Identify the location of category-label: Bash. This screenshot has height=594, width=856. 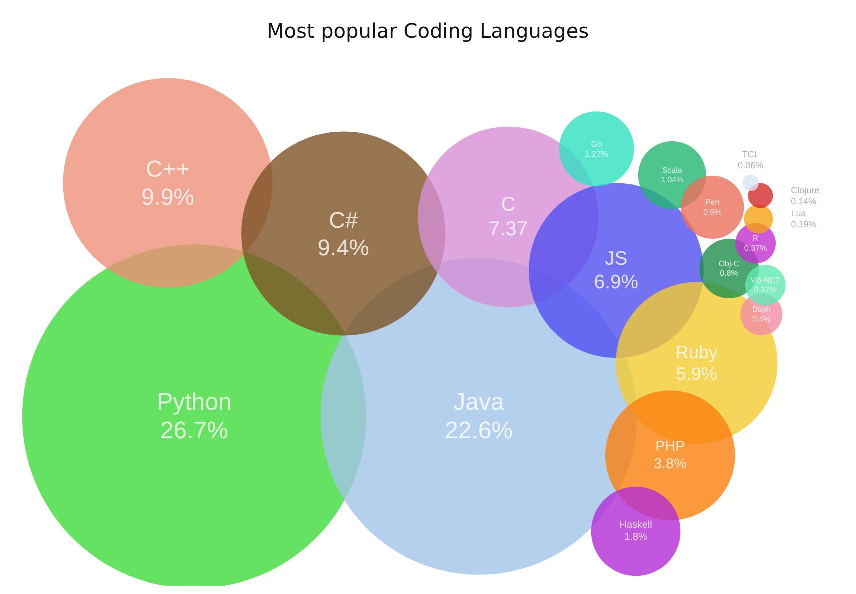
(761, 309).